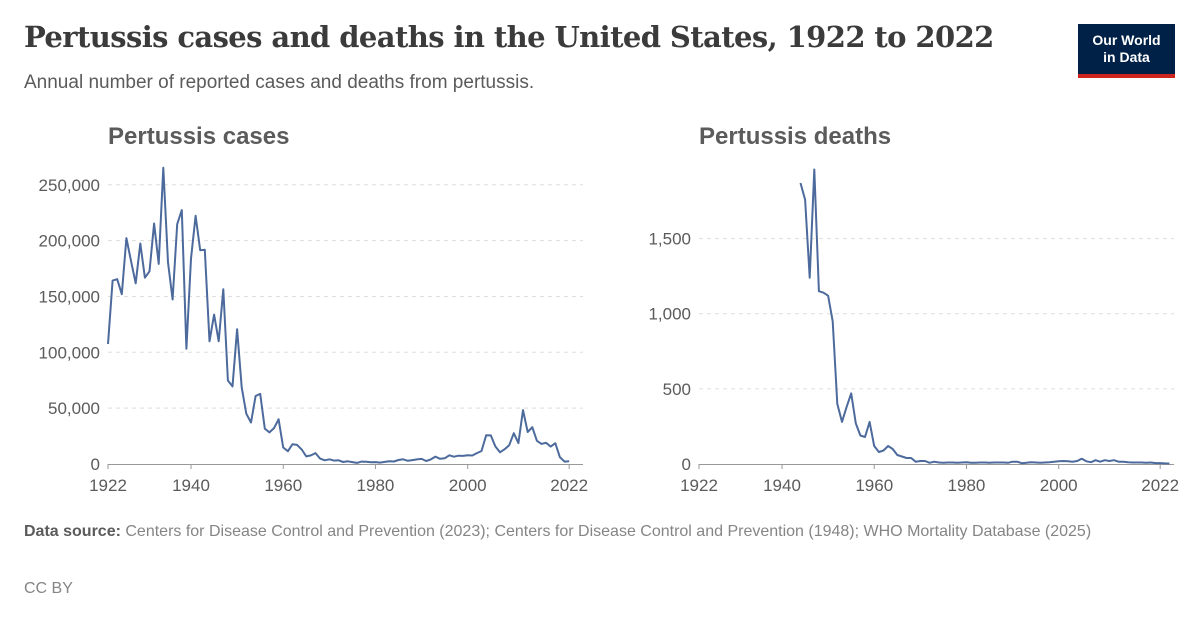 The image size is (1200, 627). I want to click on deaths-x-tick-label: 2000, so click(1059, 485).